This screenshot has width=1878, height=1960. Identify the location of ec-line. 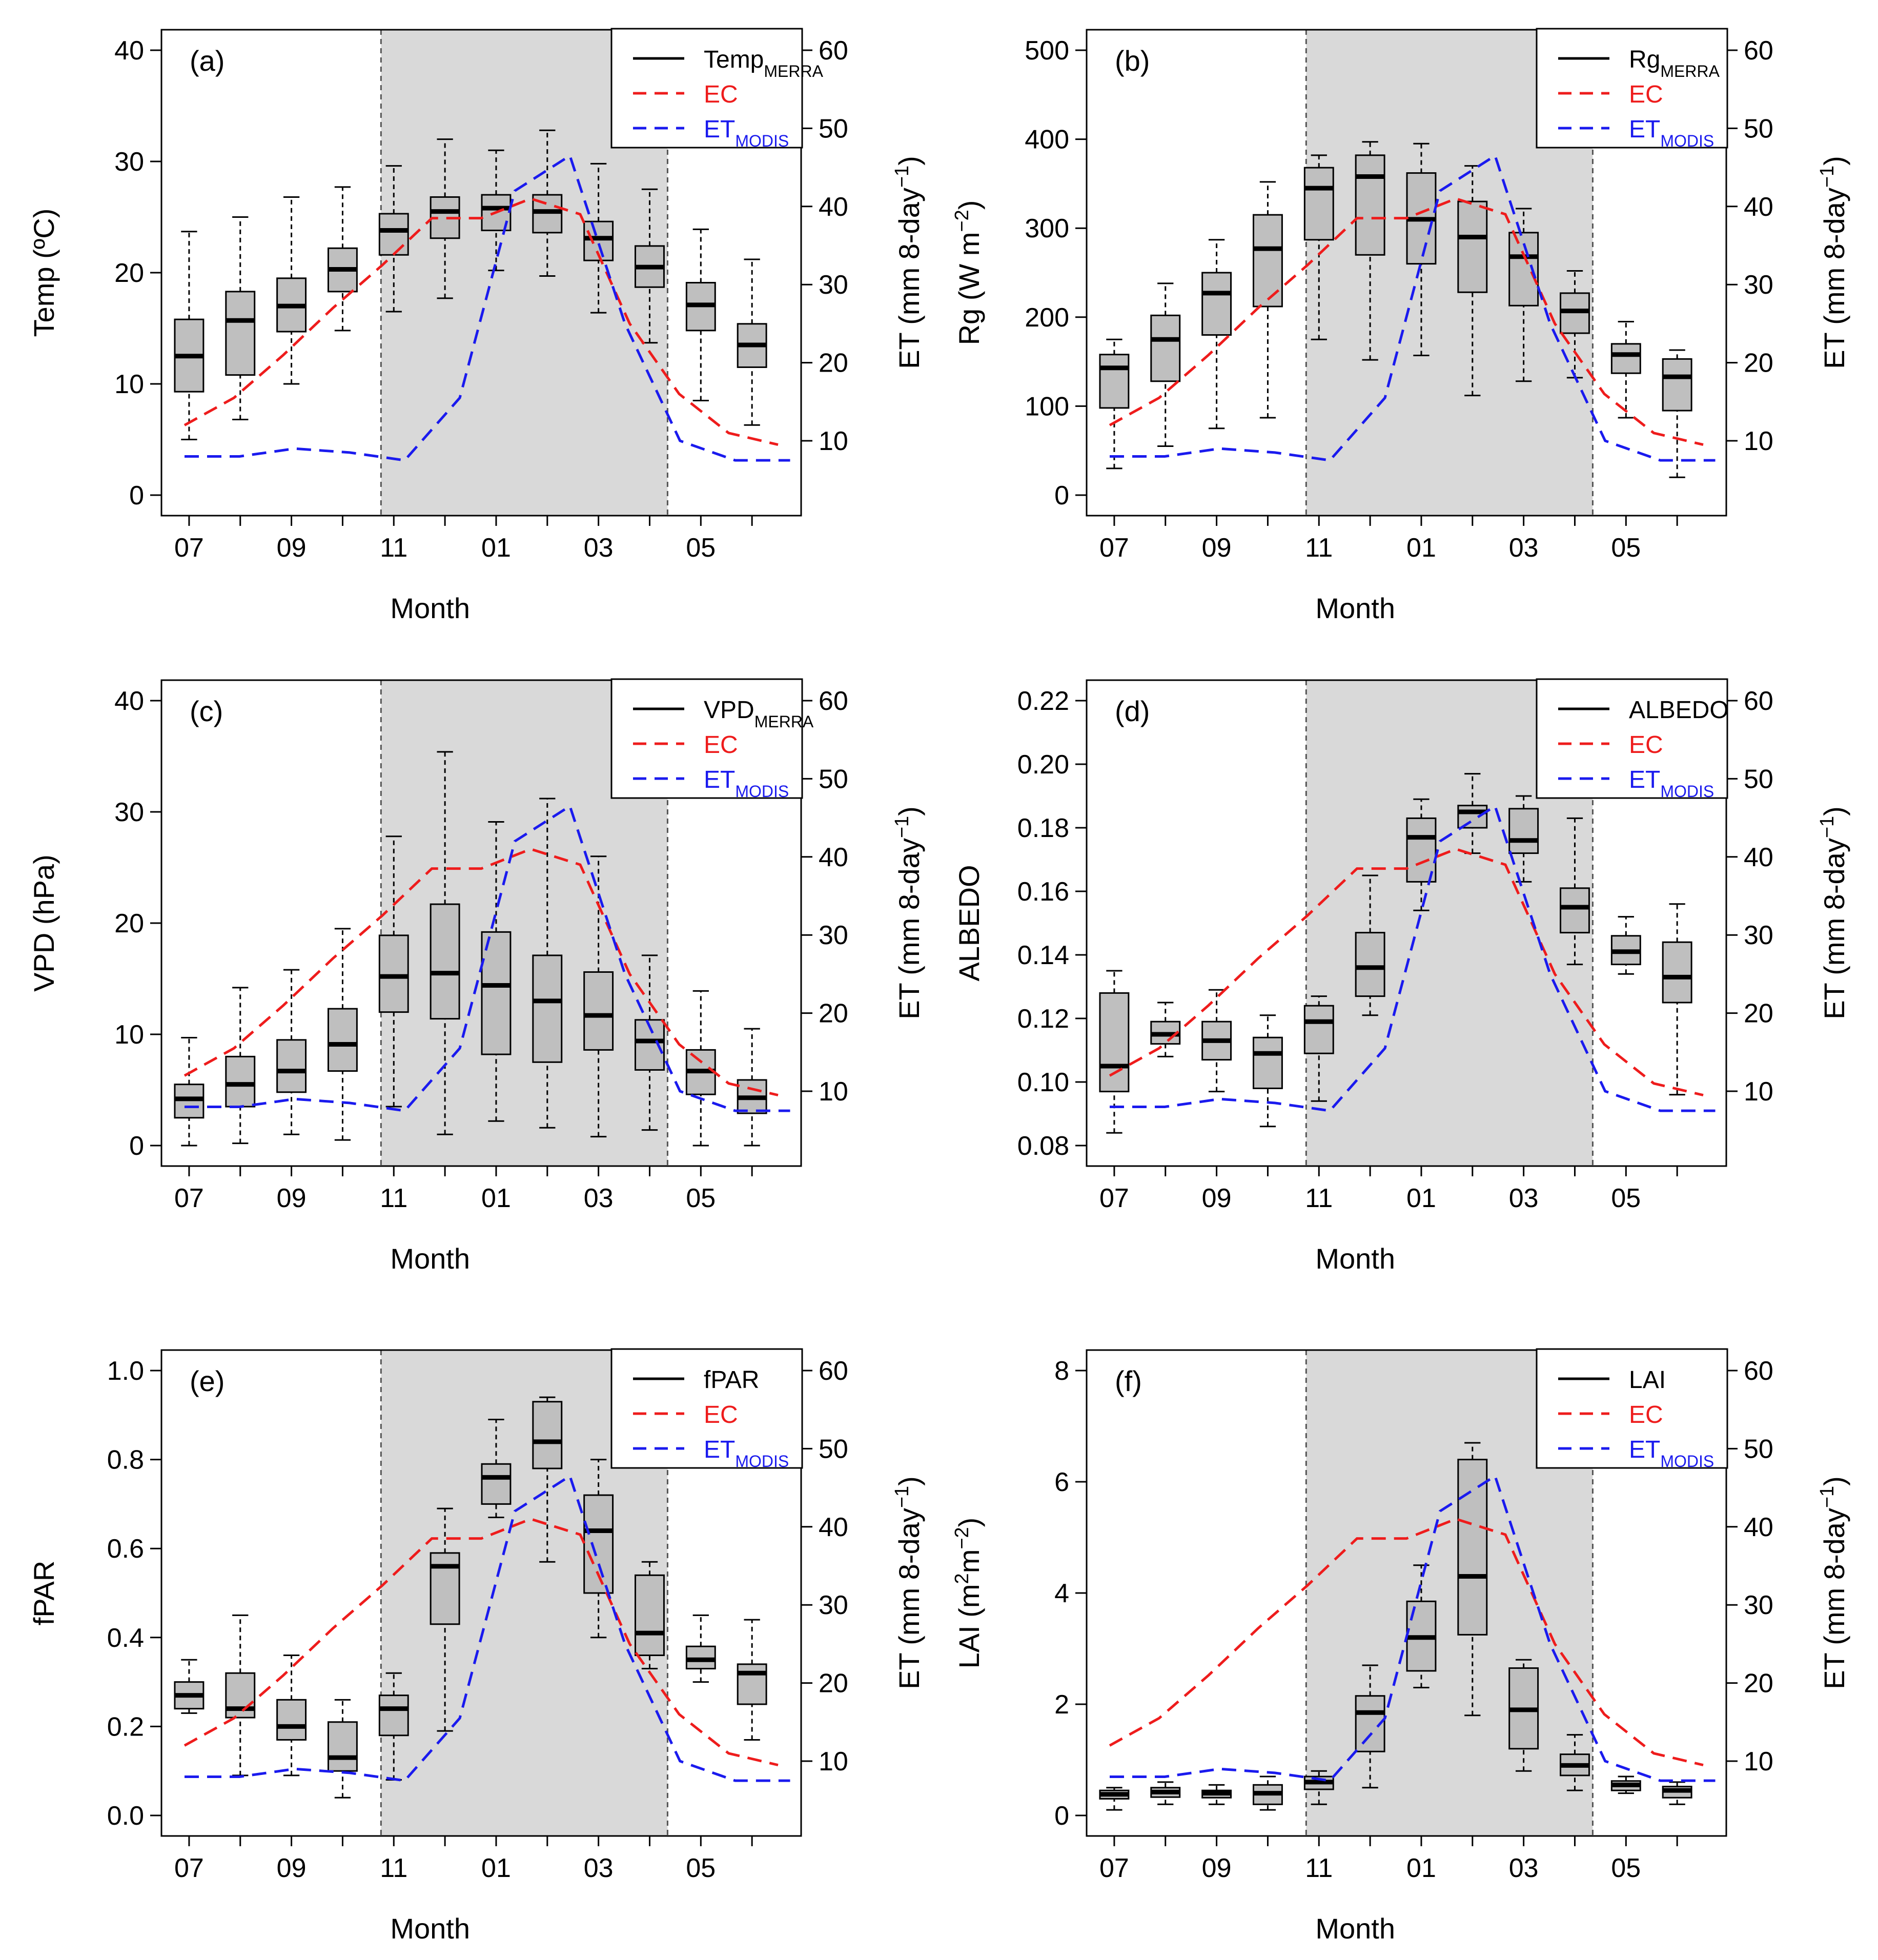
(481, 321).